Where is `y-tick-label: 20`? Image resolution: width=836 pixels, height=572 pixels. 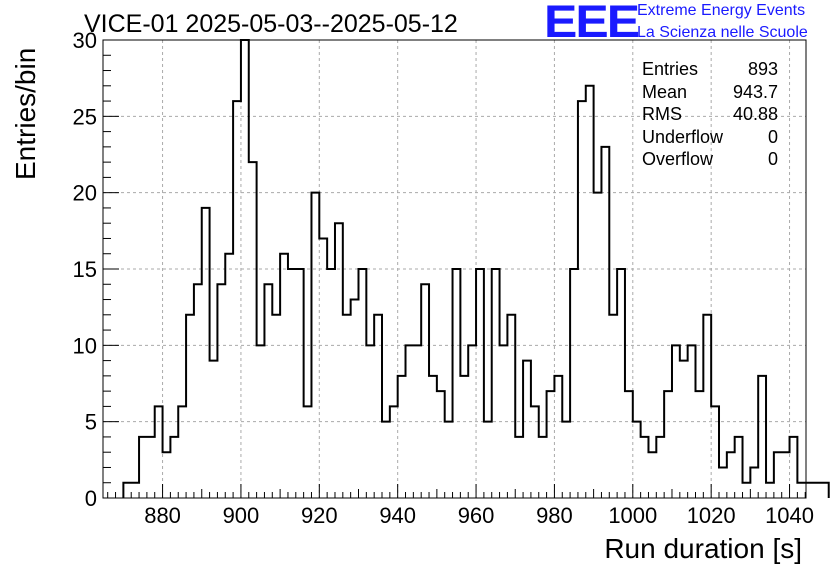
y-tick-label: 20 is located at coordinates (85, 193).